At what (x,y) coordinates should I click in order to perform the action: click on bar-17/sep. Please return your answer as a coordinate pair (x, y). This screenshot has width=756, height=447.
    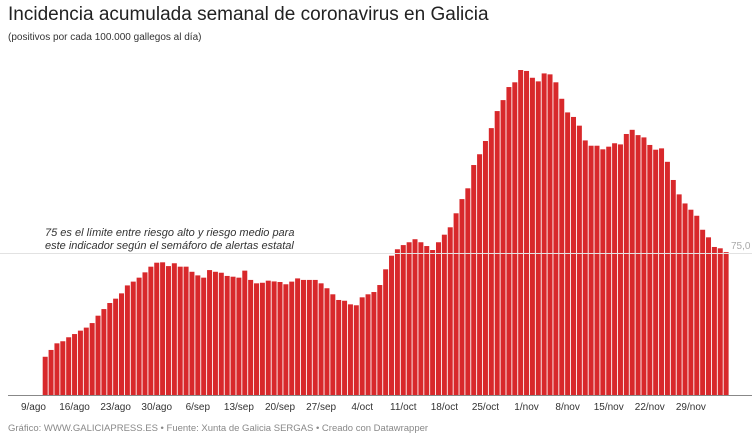
    Looking at the image, I should click on (262, 338).